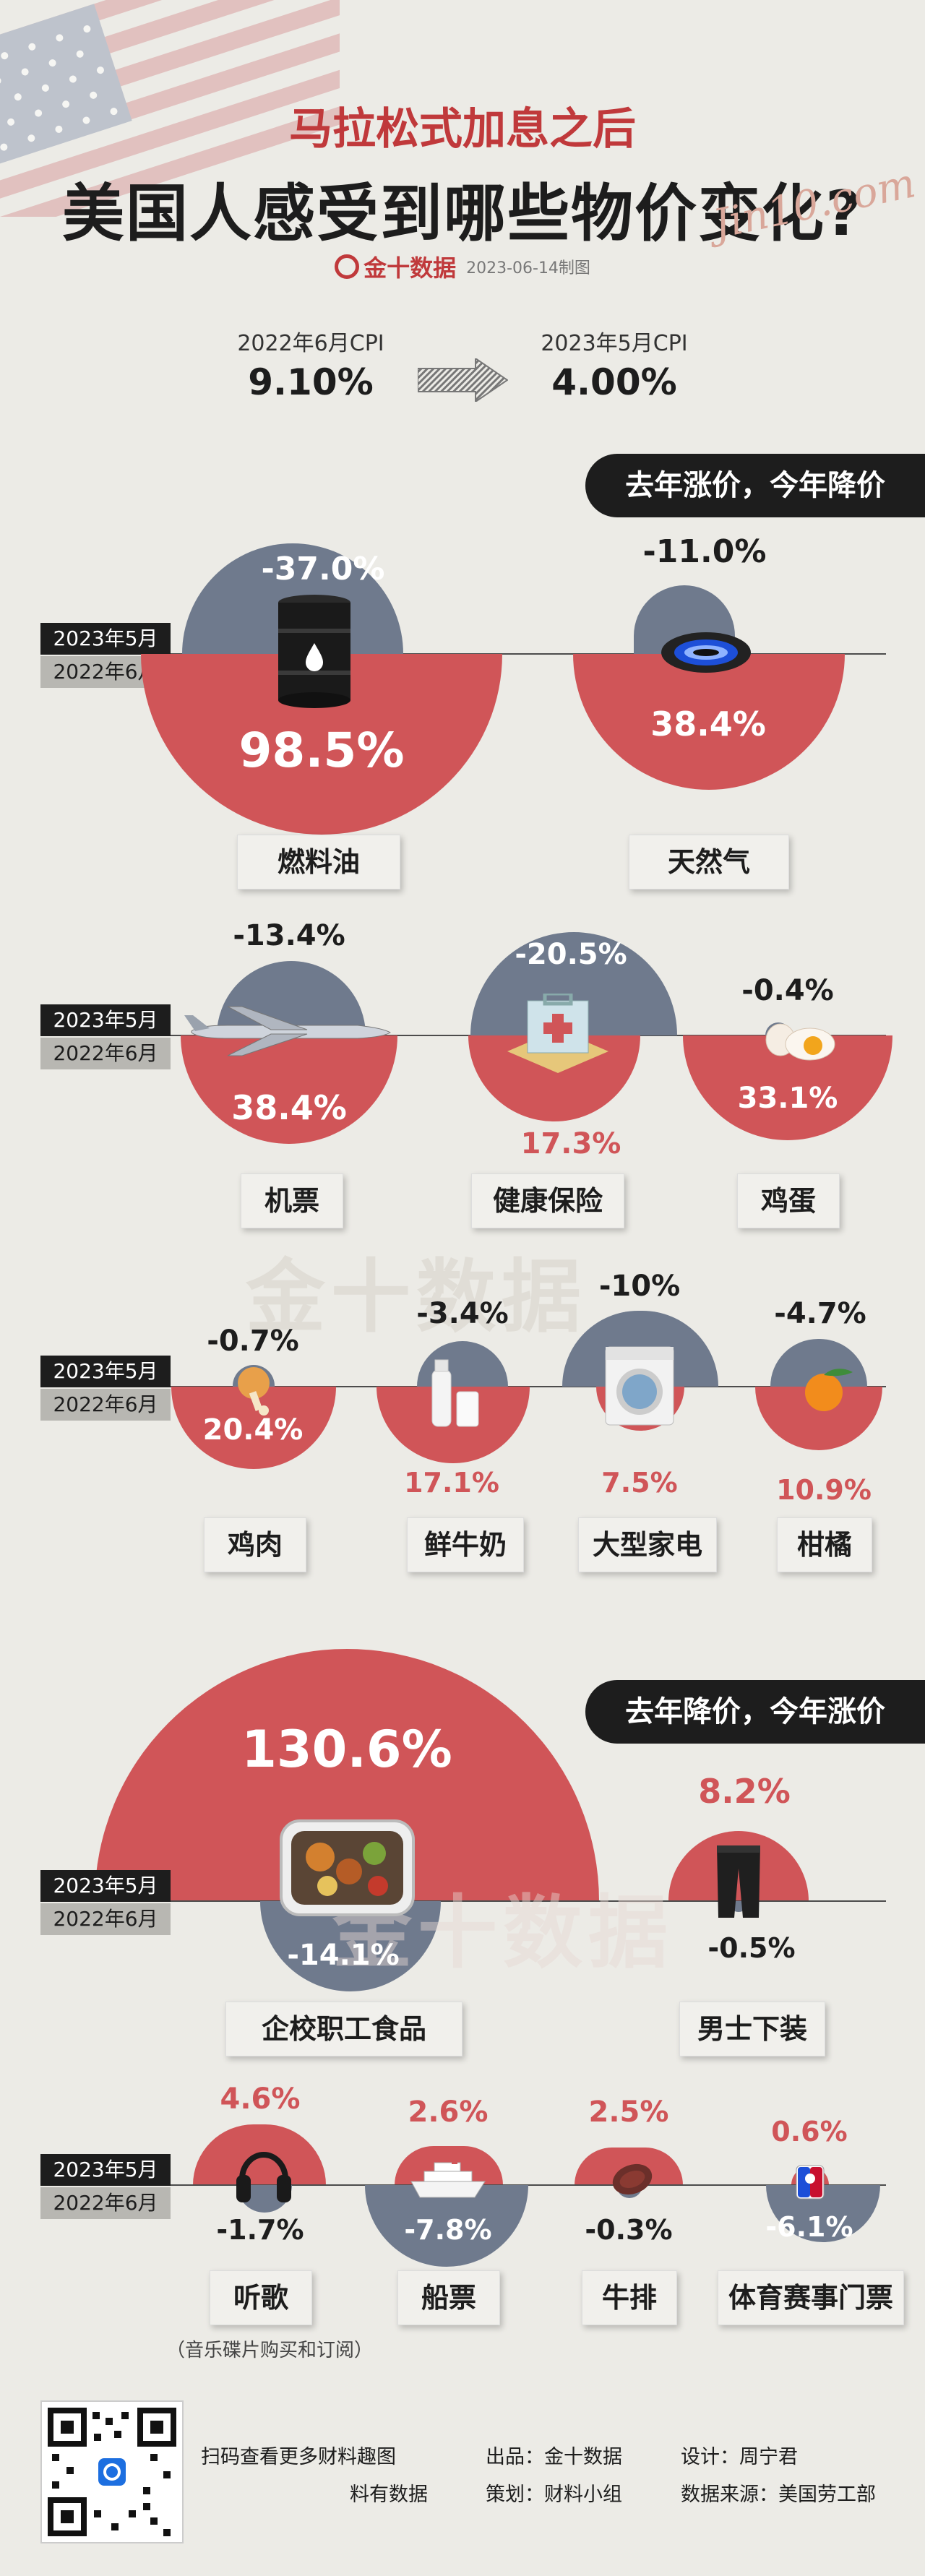 The image size is (925, 2576). Describe the element at coordinates (292, 1200) in the screenshot. I see `airfare-label: 机票` at that location.